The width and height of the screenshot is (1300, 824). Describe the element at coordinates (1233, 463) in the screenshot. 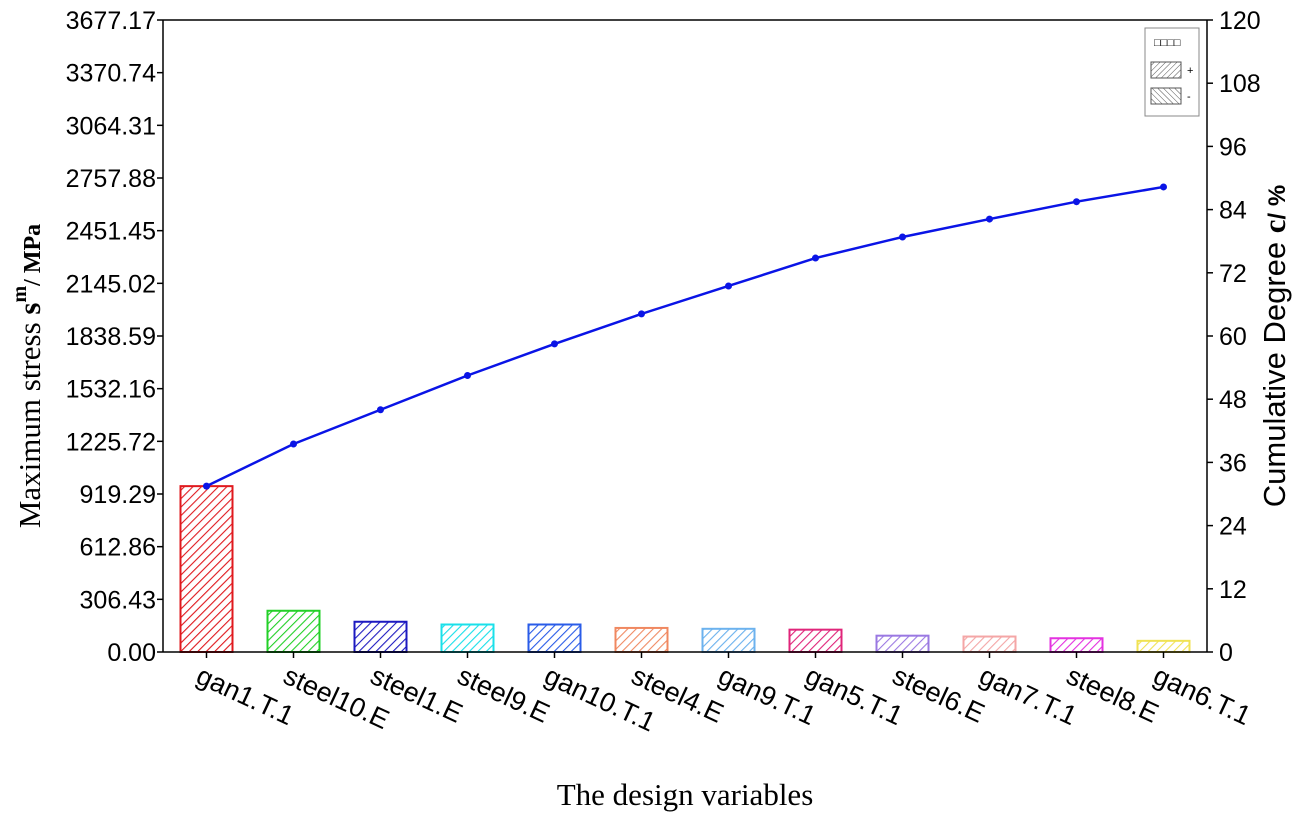

I see `y2-tick-label: 36` at that location.